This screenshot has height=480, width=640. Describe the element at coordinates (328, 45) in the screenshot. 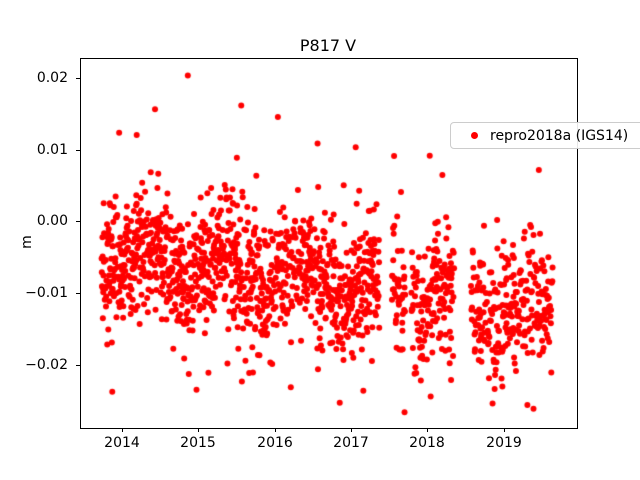

I see `chart-title: P817 V` at that location.